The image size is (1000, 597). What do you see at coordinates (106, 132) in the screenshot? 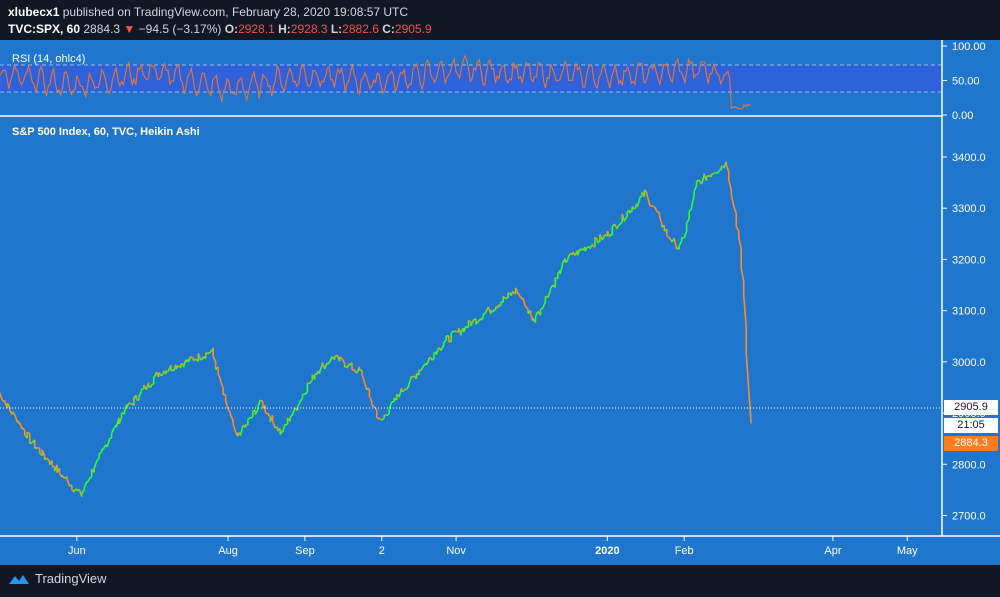
I see `price-pane-label: S&P 500 Index, 60, TVC, Heikin Ashi` at bounding box center [106, 132].